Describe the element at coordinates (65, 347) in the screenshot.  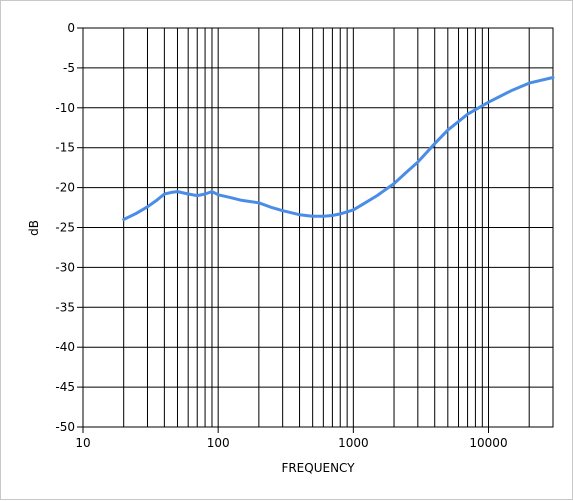
I see `y-tick-label: -40` at that location.